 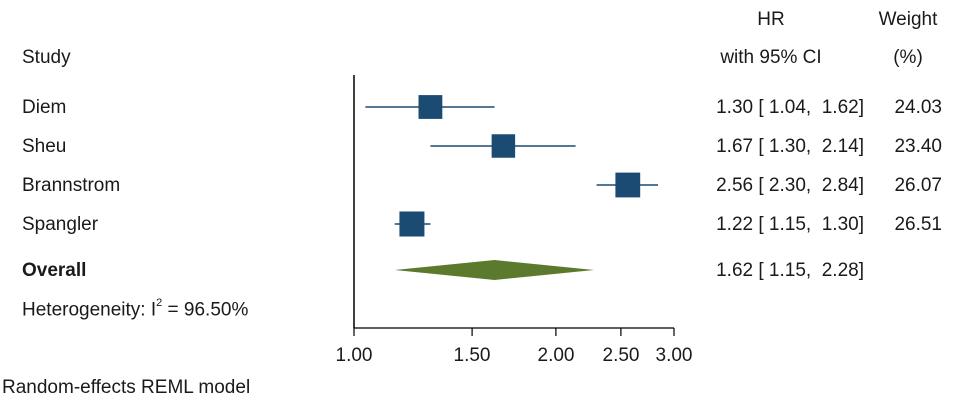 I want to click on ci-text-overall: 1.62 [ 1.15, 2.28], so click(x=790, y=270).